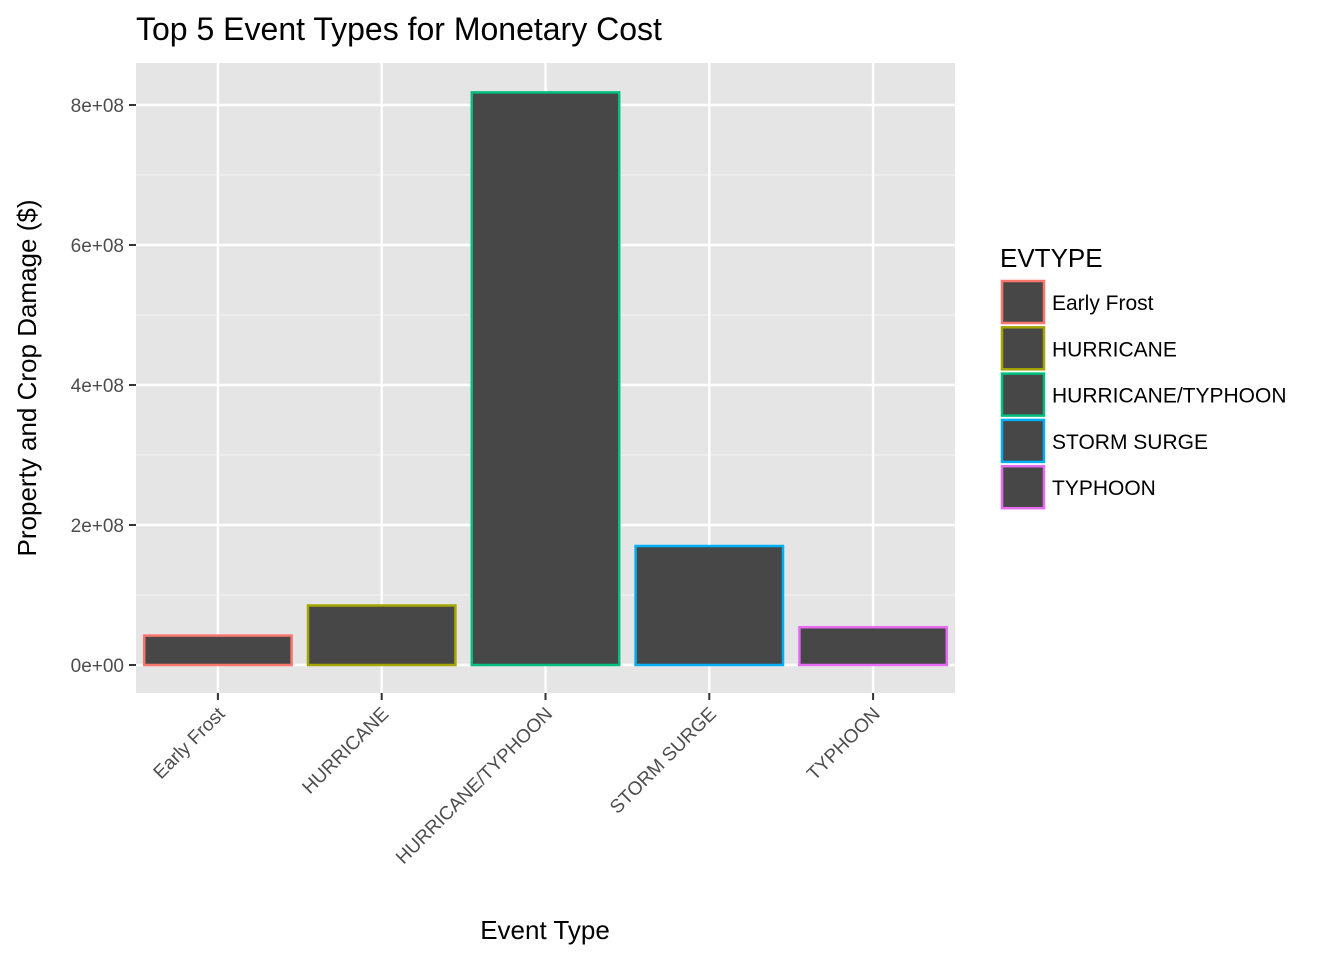  Describe the element at coordinates (97, 106) in the screenshot. I see `y-tick-label: 8e+08` at that location.